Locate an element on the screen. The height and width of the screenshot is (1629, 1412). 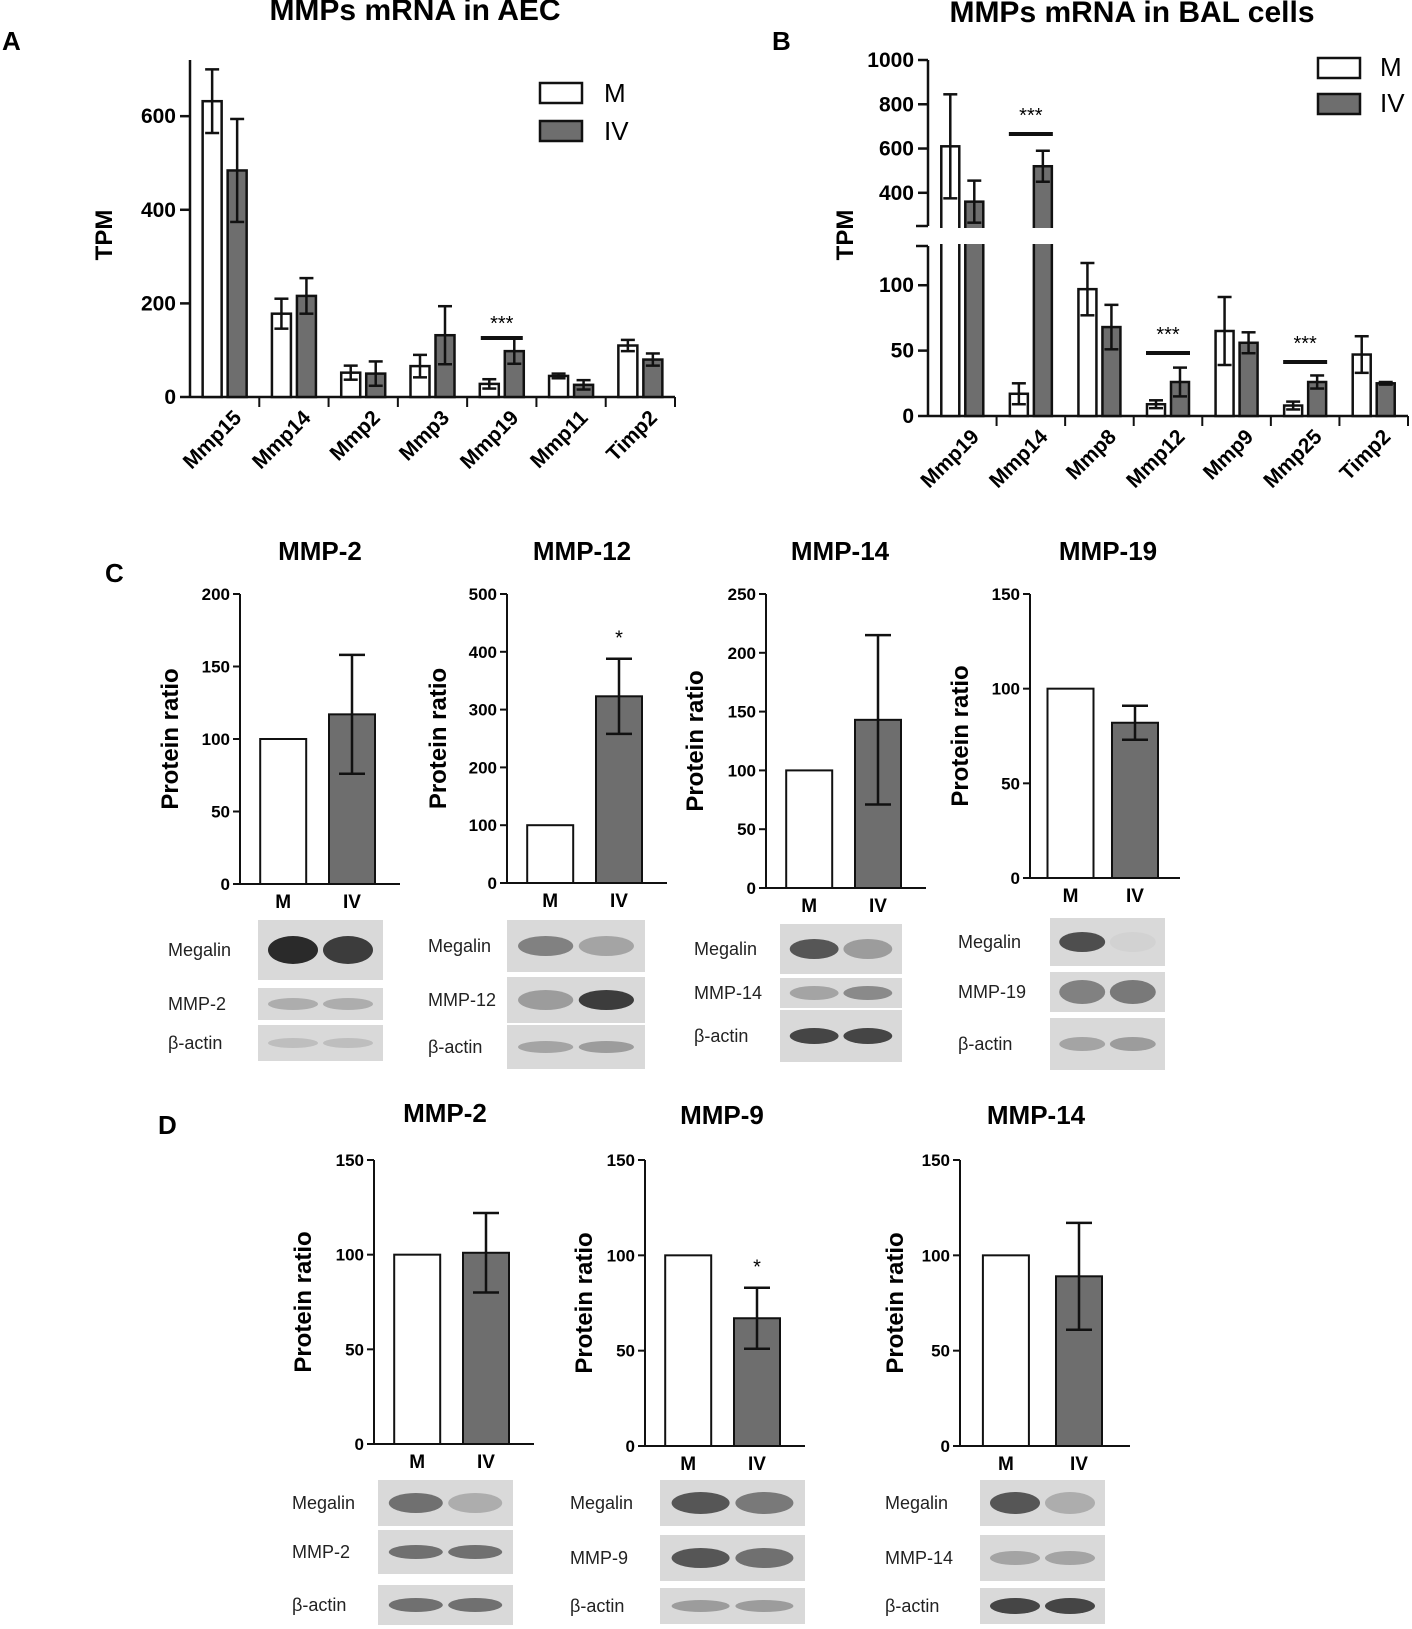
chart-a-title: MMPs mRNA in AEC is located at coordinates (414, 13).